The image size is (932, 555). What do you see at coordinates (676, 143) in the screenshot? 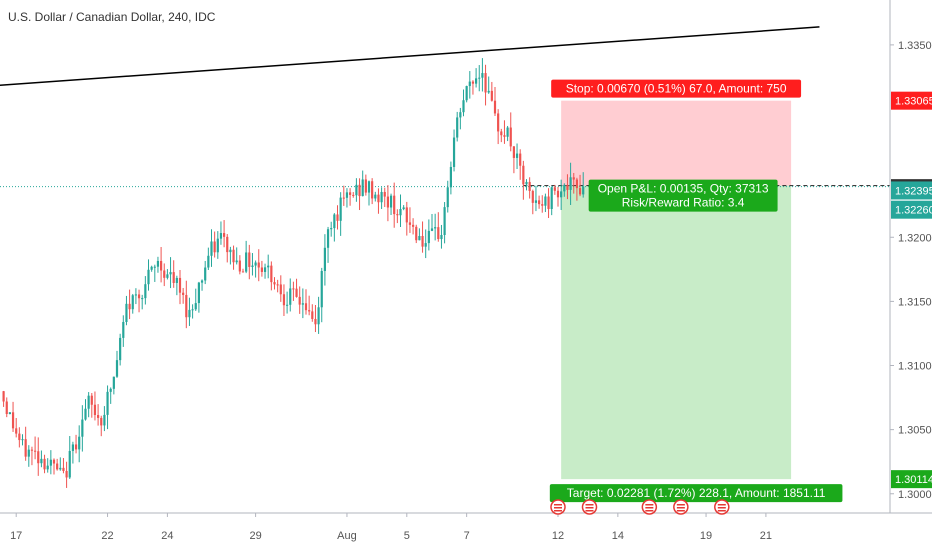
I see `stop-zone` at bounding box center [676, 143].